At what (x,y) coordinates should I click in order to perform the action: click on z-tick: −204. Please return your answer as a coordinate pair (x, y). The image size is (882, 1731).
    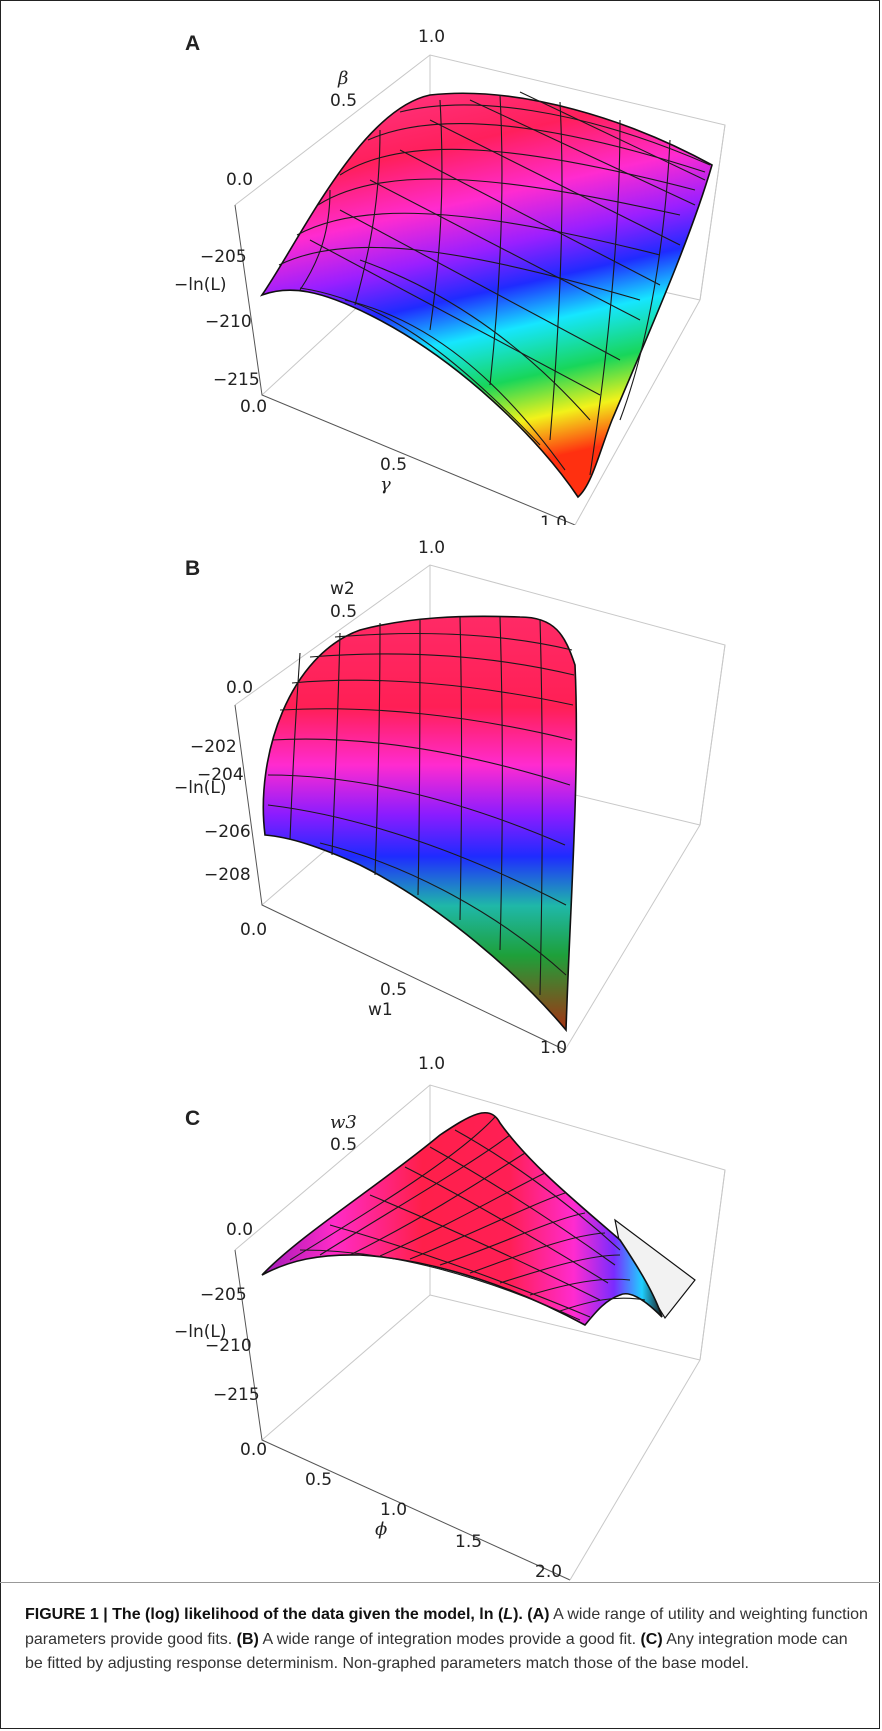
    Looking at the image, I should click on (220, 775).